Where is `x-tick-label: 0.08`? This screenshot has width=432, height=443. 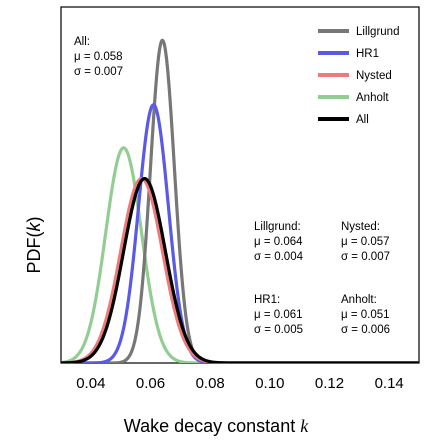
x-tick-label: 0.08 is located at coordinates (210, 383).